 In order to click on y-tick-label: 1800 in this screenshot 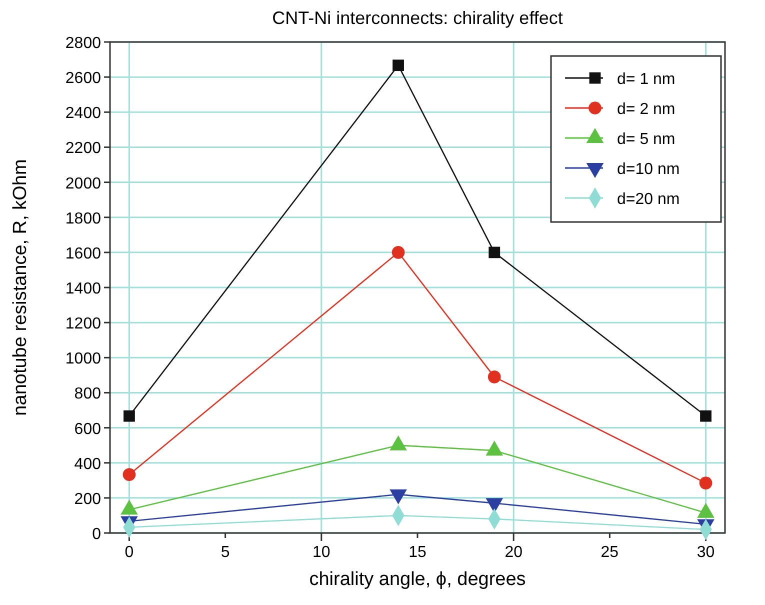, I will do `click(83, 219)`.